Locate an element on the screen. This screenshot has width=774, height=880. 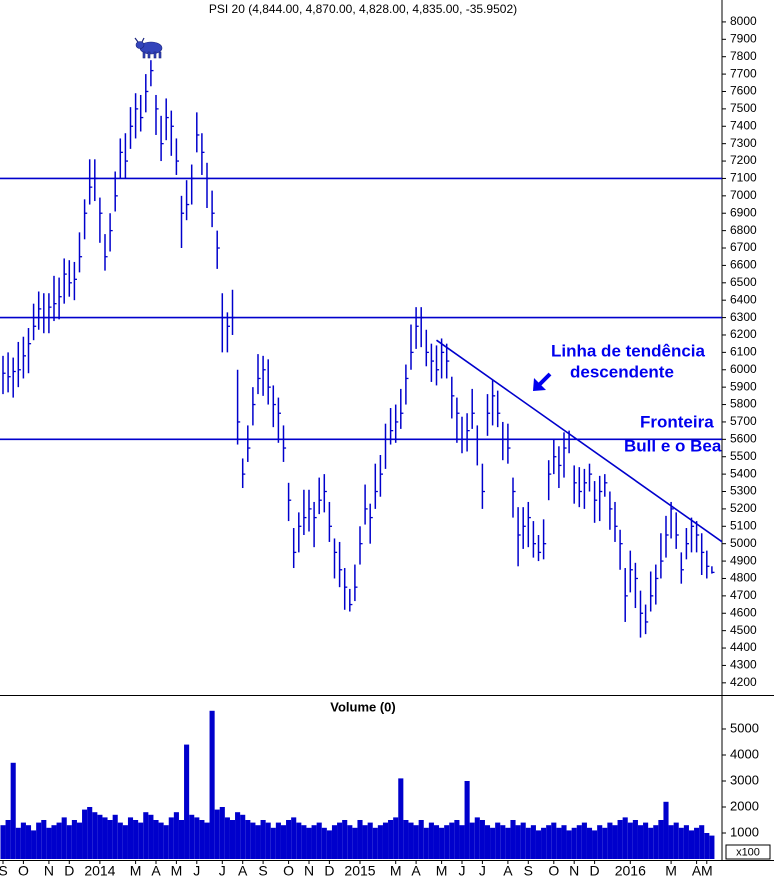
y-tick-label: 6600 is located at coordinates (743, 265).